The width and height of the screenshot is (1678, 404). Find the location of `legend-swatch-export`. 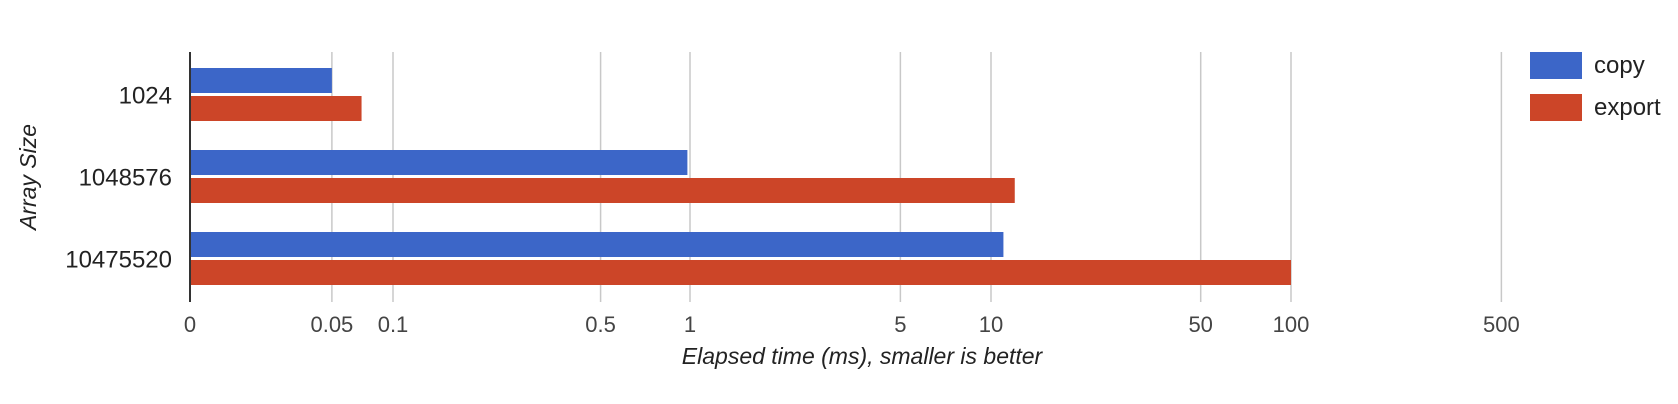

legend-swatch-export is located at coordinates (1556, 107).